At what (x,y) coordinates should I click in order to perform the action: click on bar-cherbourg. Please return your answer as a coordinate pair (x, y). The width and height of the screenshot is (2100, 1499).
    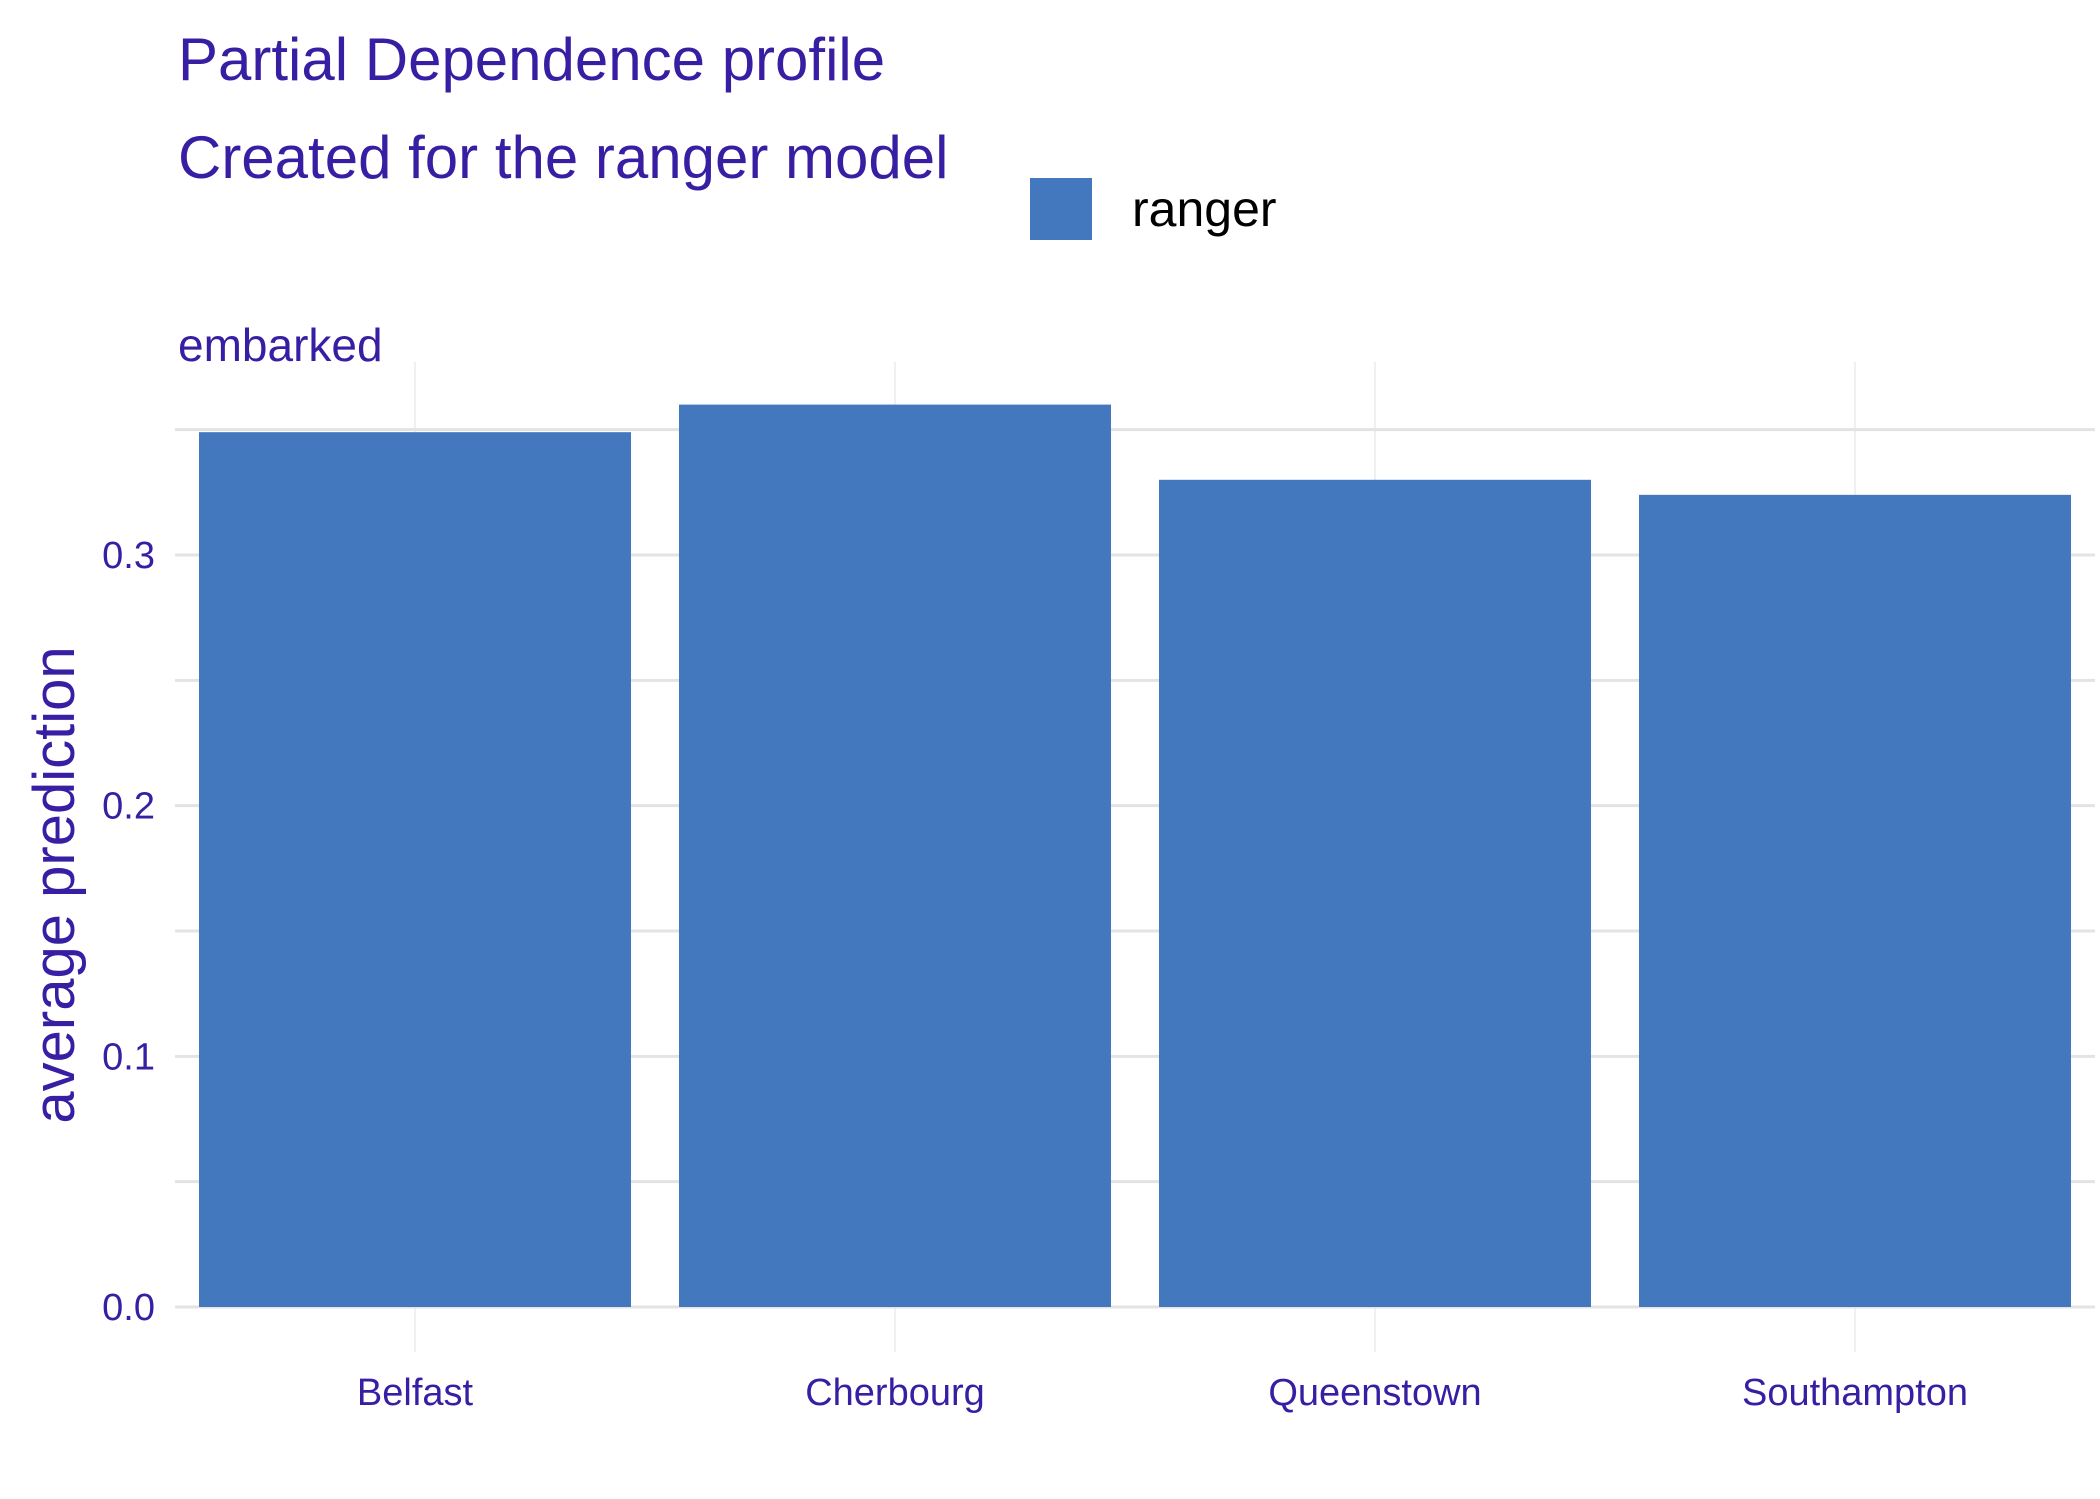
    Looking at the image, I should click on (895, 856).